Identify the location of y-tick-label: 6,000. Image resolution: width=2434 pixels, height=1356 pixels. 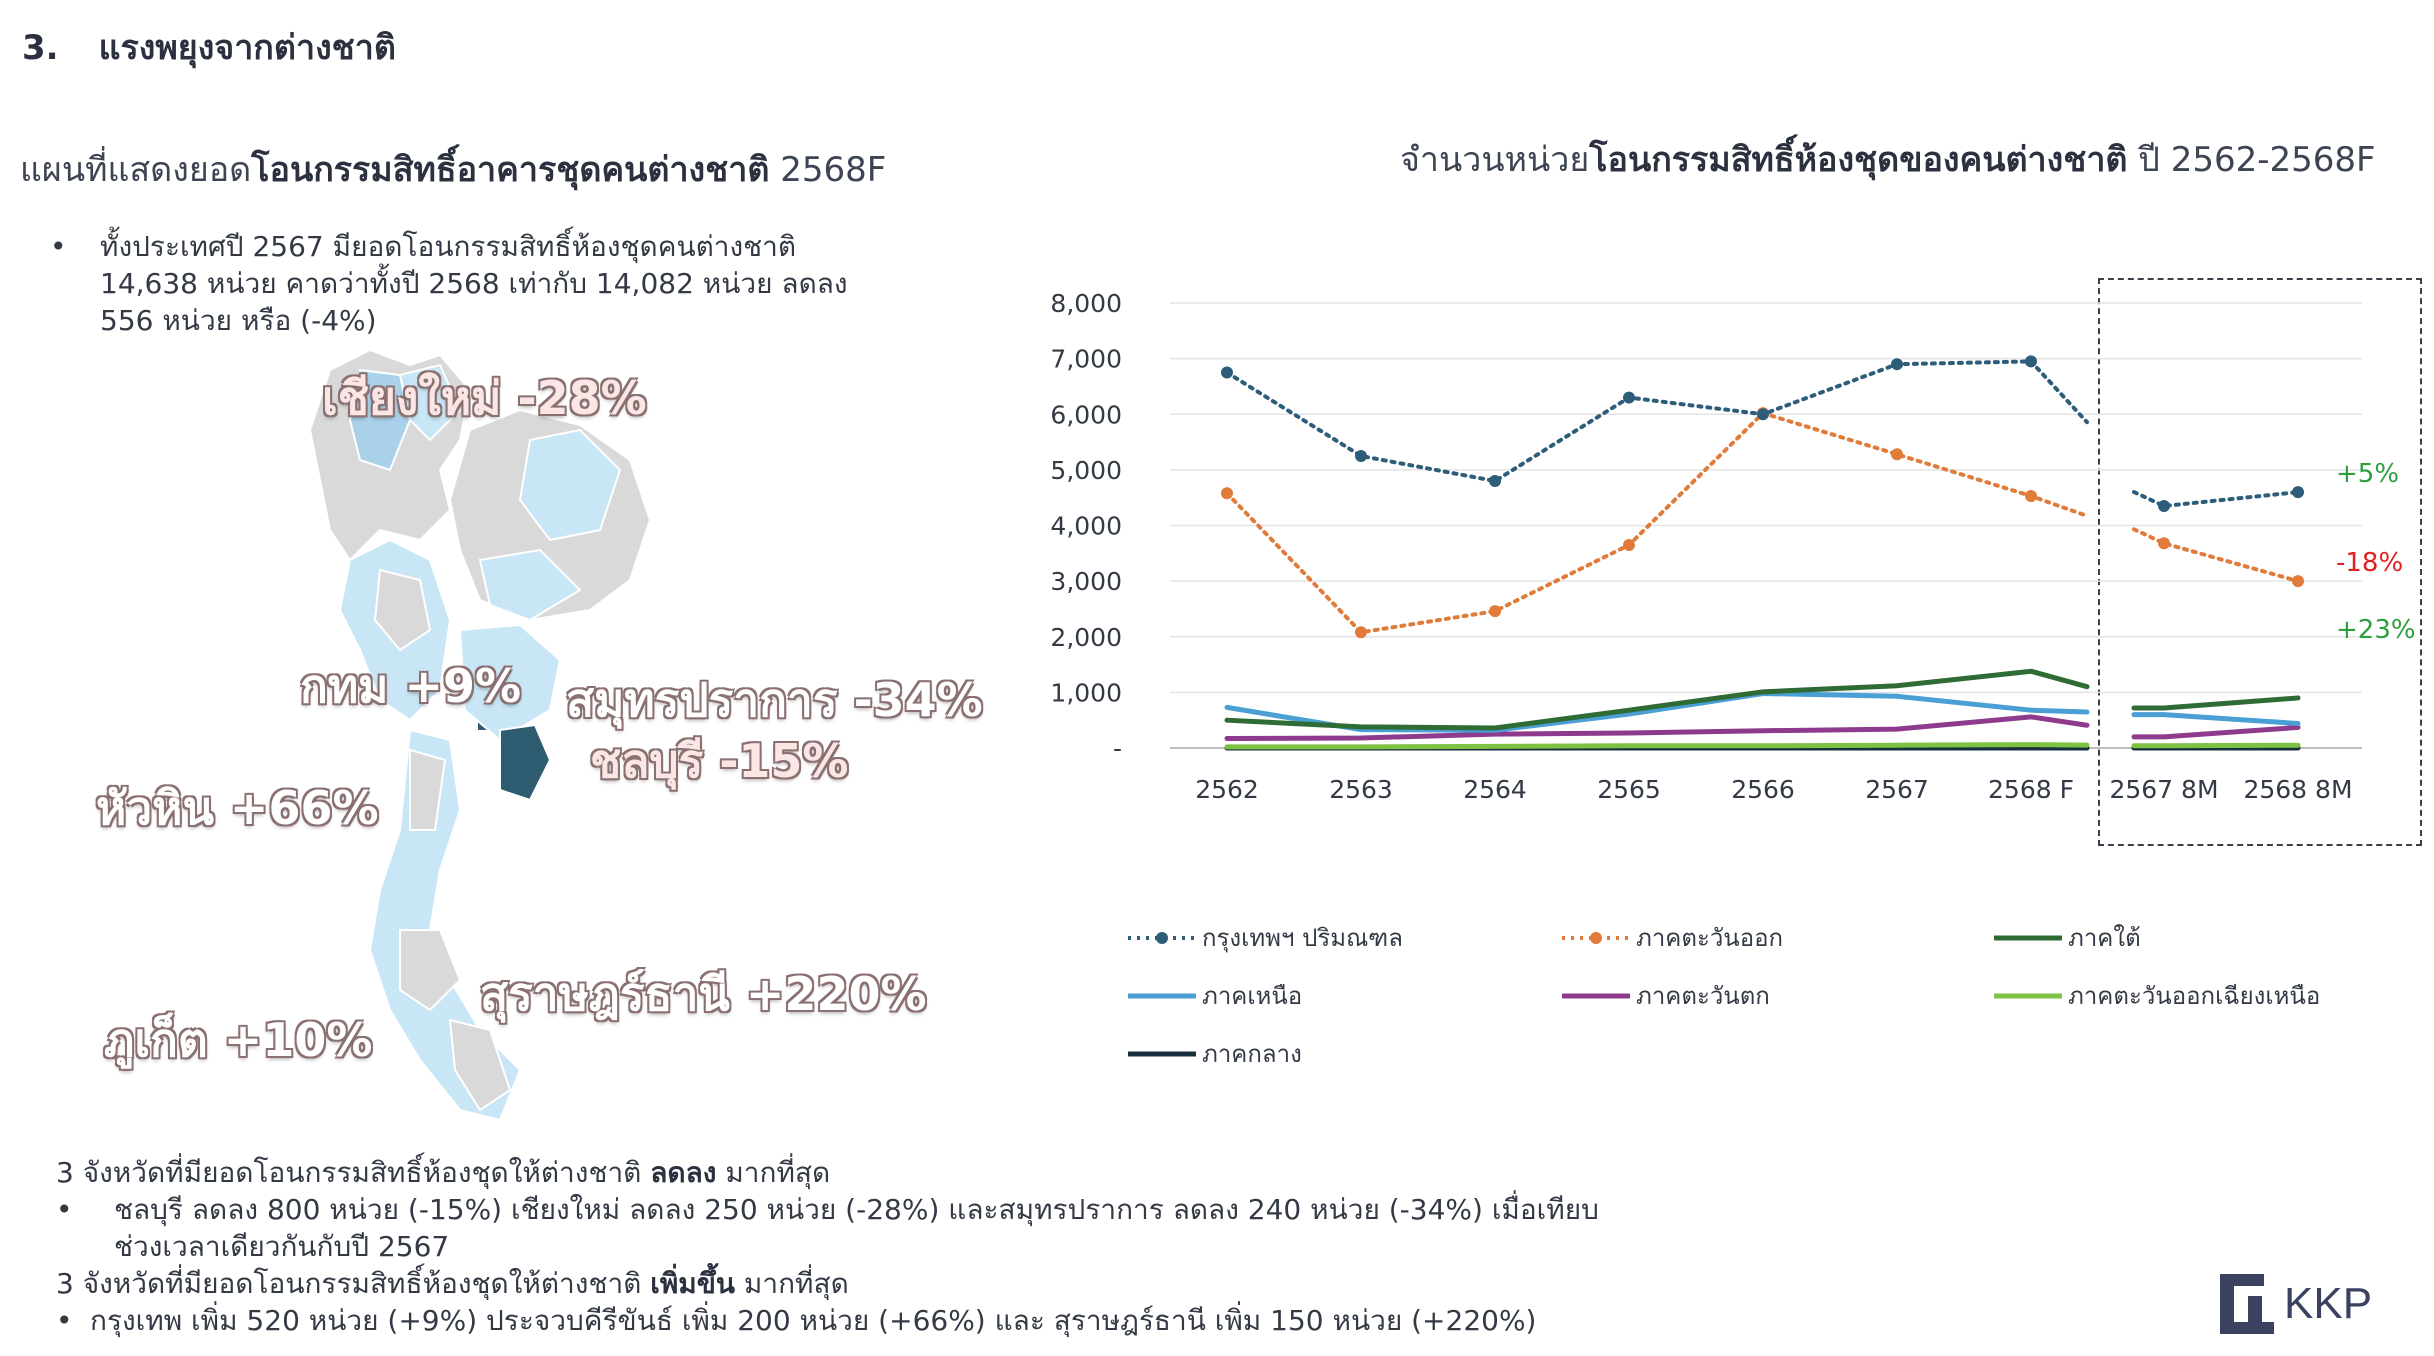
(1086, 414).